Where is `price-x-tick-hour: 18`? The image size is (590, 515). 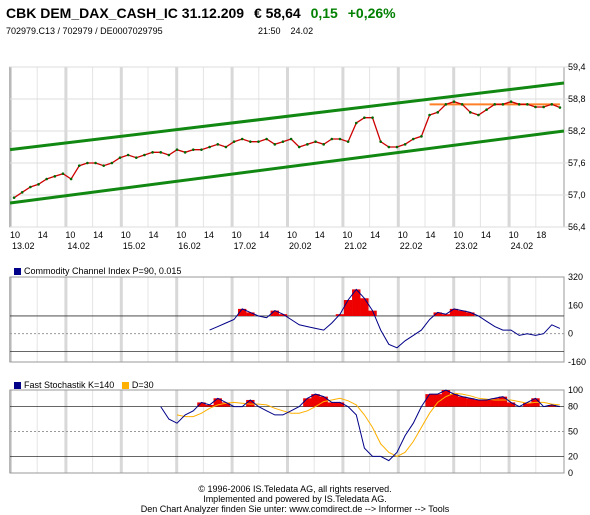
price-x-tick-hour: 18 is located at coordinates (541, 235).